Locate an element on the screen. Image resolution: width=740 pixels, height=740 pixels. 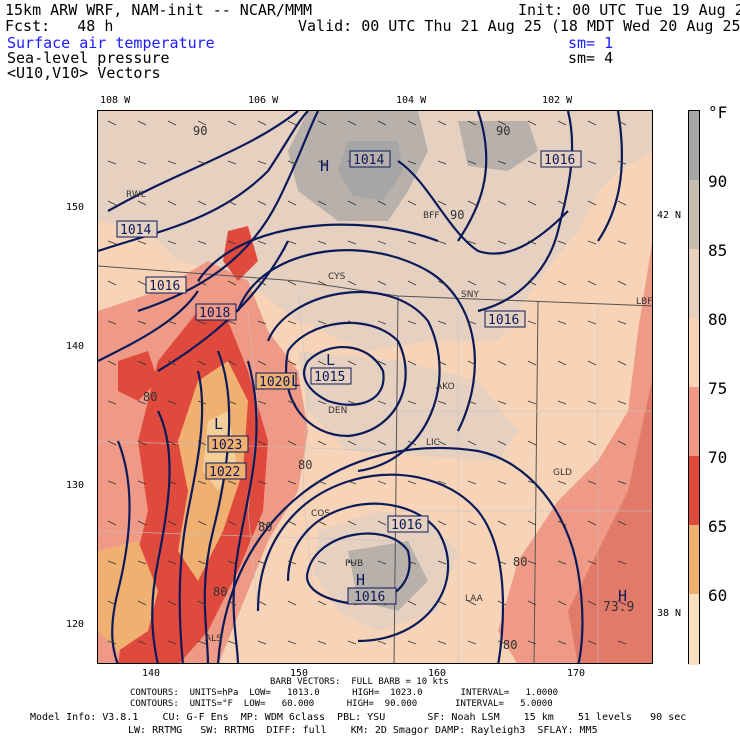
cb-seg-90plus is located at coordinates (694, 145).